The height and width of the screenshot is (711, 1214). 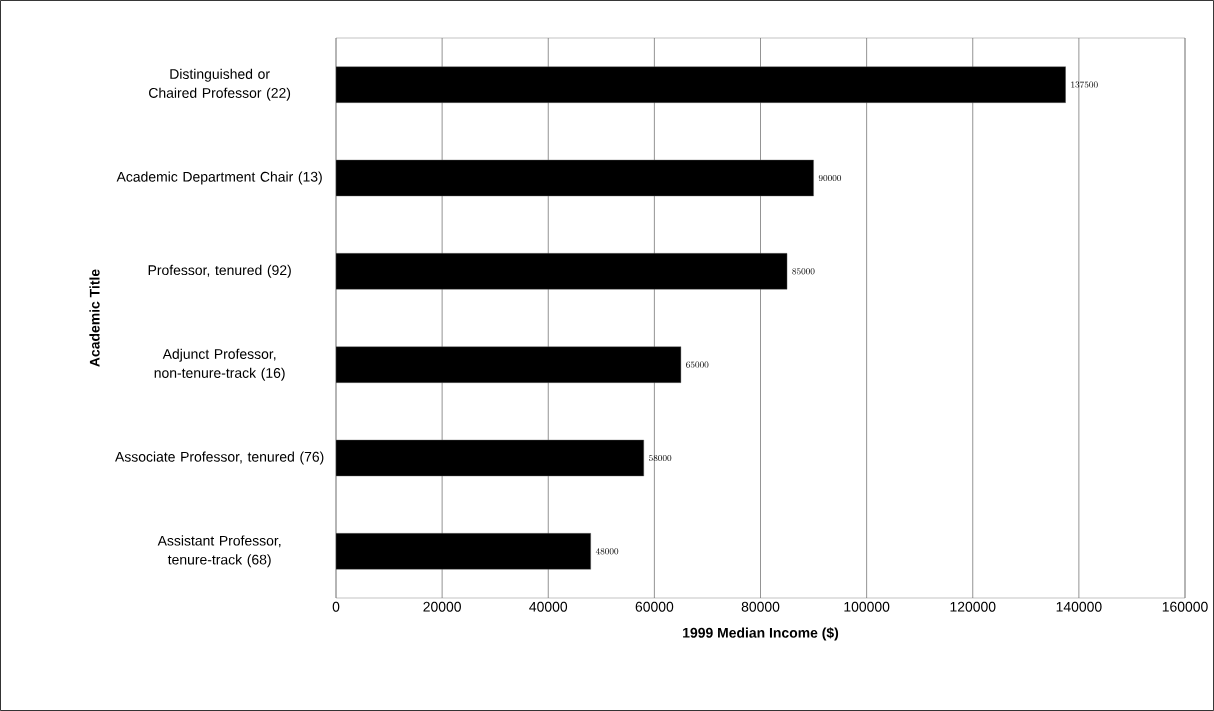 I want to click on x-tick-label: 20000, so click(x=442, y=606).